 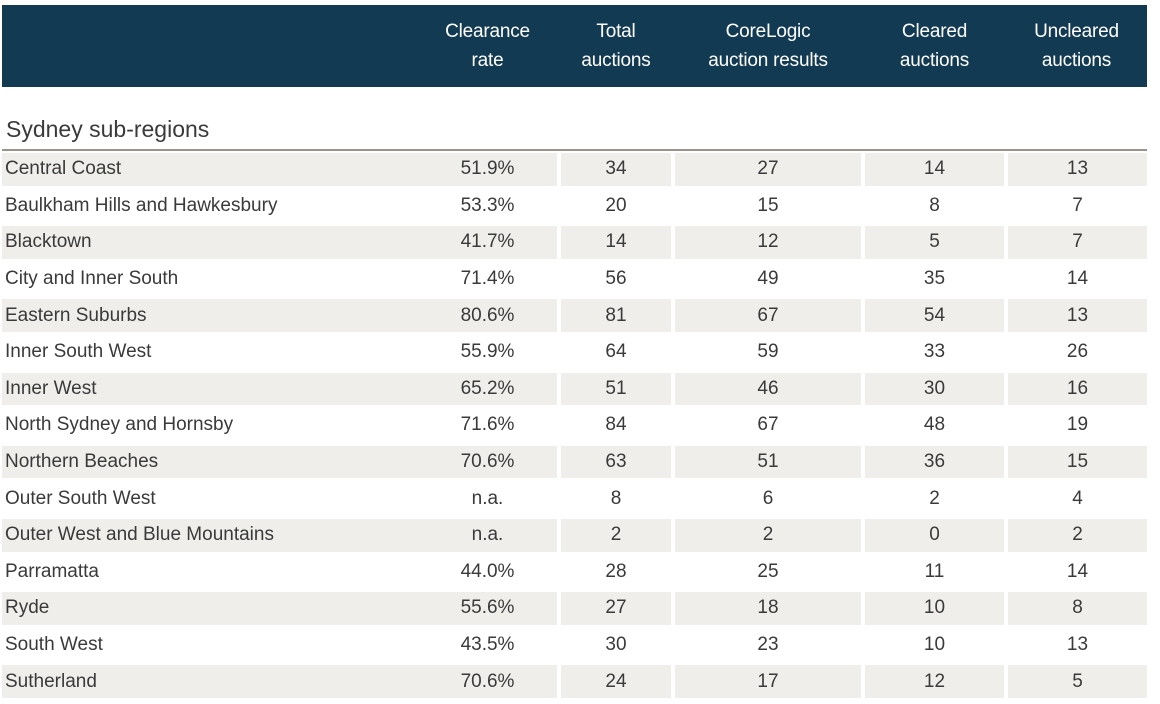 I want to click on table-row: City and Inner South 71.4% 56 49 35 14, so click(x=574, y=279).